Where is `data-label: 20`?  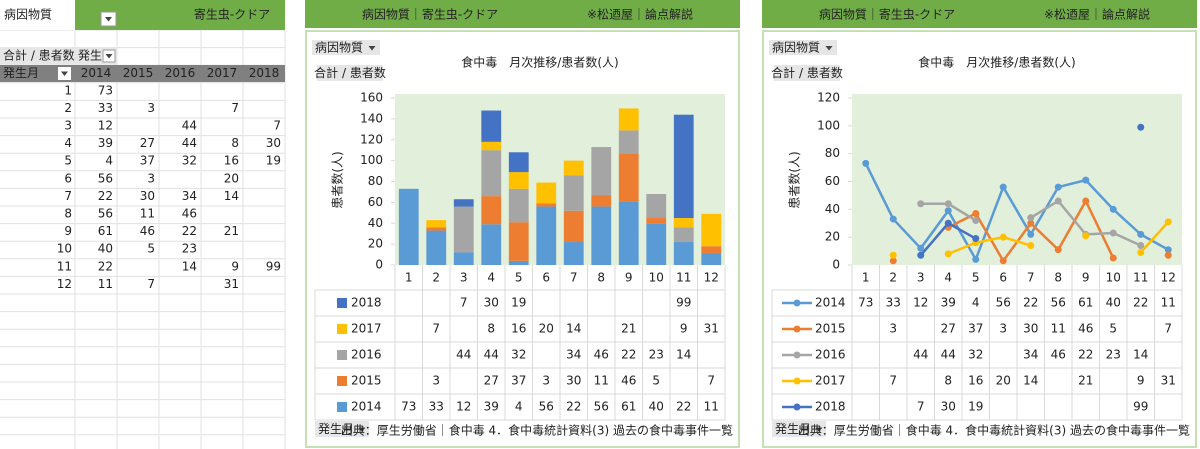 data-label: 20 is located at coordinates (546, 329).